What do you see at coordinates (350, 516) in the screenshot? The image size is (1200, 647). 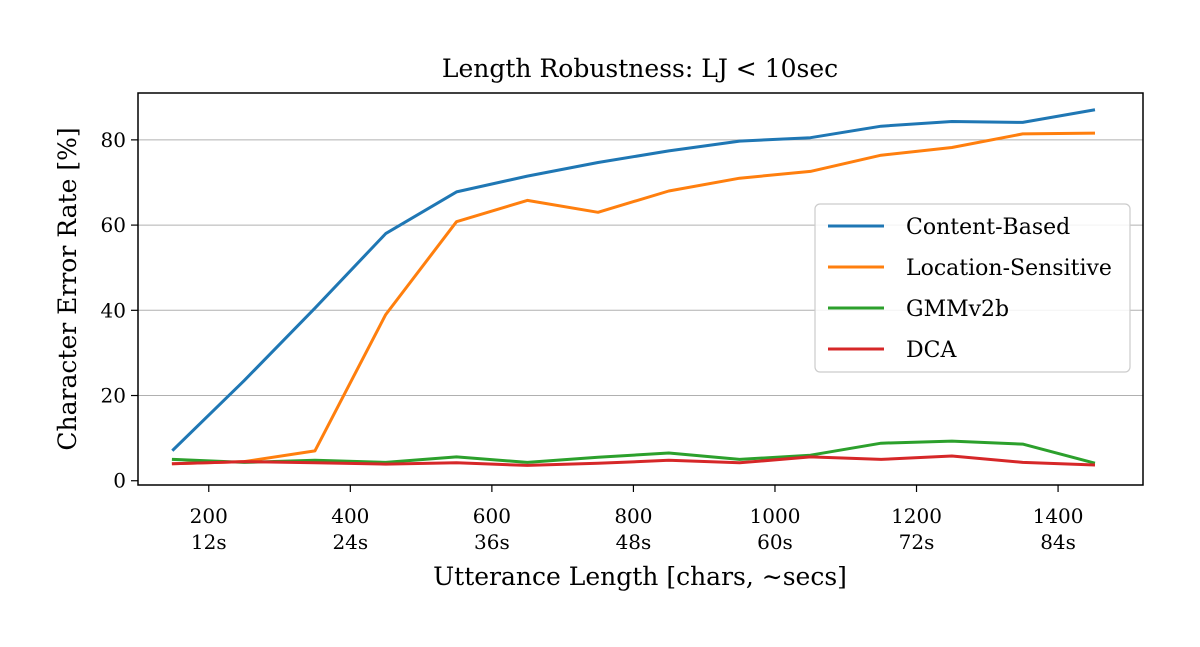 I see `x-tick-label: 400` at bounding box center [350, 516].